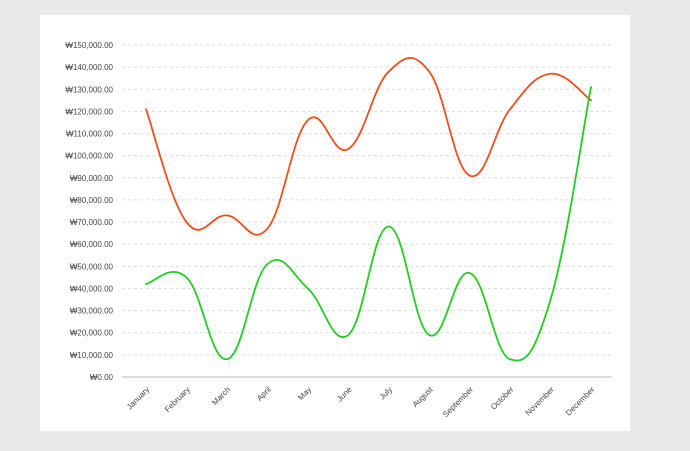 The width and height of the screenshot is (690, 451). I want to click on x-tick-label: April, so click(264, 394).